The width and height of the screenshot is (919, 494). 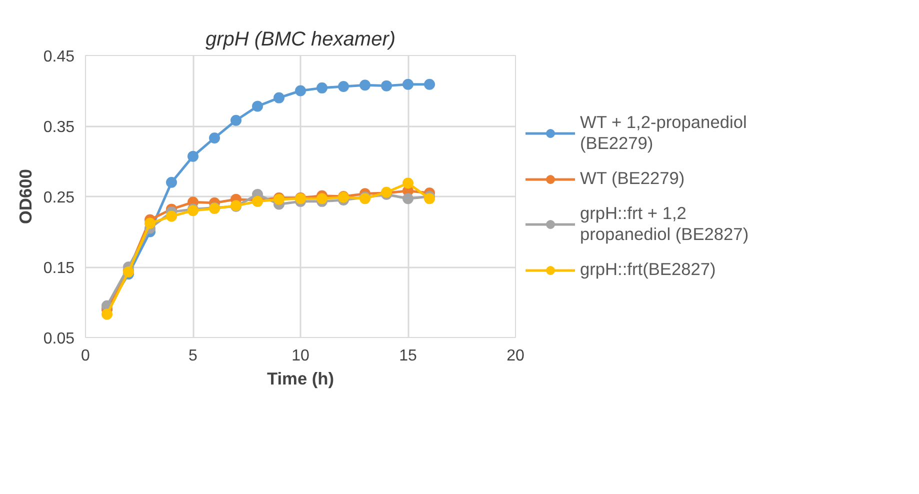 What do you see at coordinates (632, 178) in the screenshot?
I see `legend-label: WT (BE2279)` at bounding box center [632, 178].